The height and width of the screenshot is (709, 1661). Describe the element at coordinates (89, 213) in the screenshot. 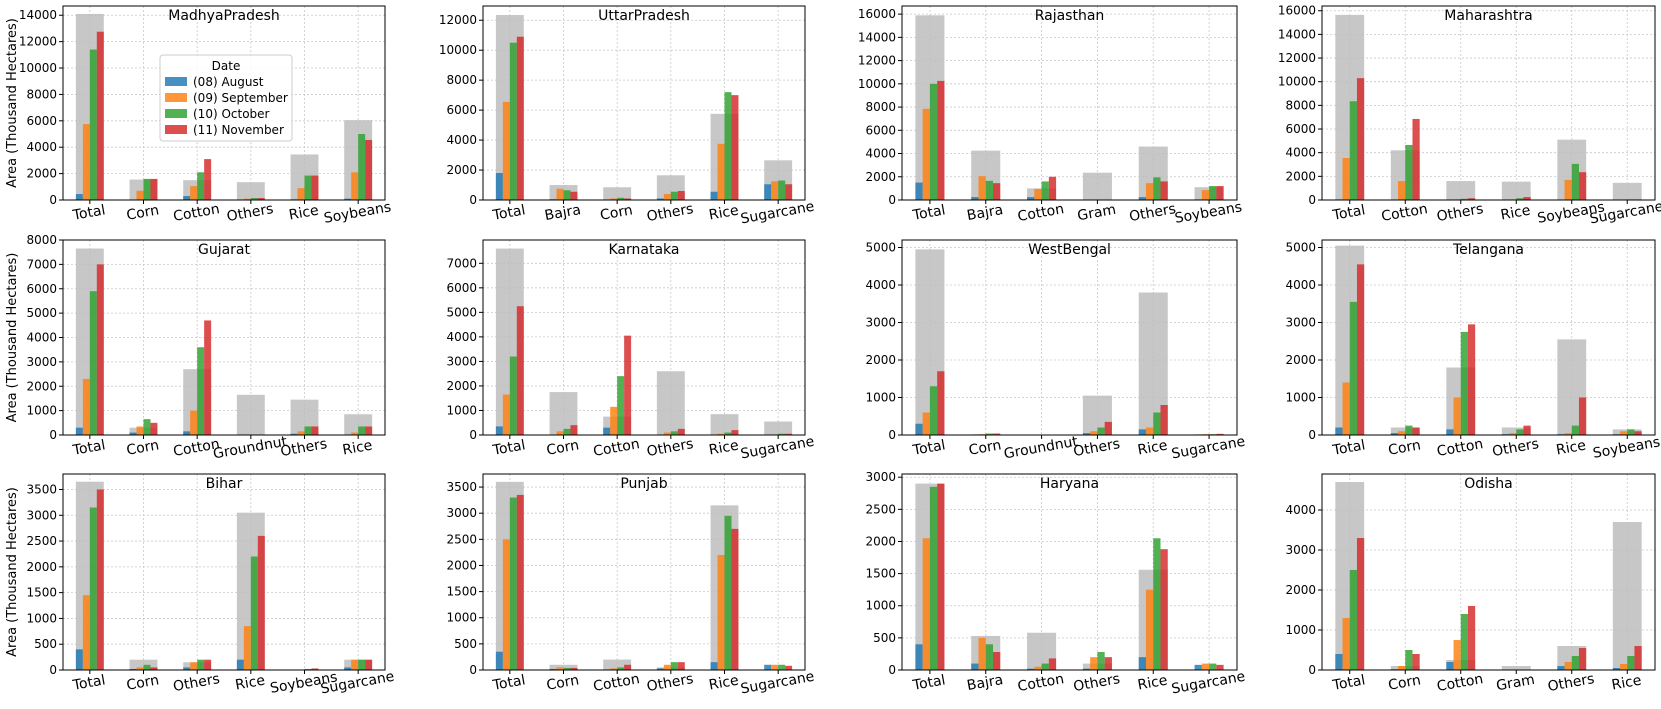

I see `x-tick-label-total: Total` at that location.